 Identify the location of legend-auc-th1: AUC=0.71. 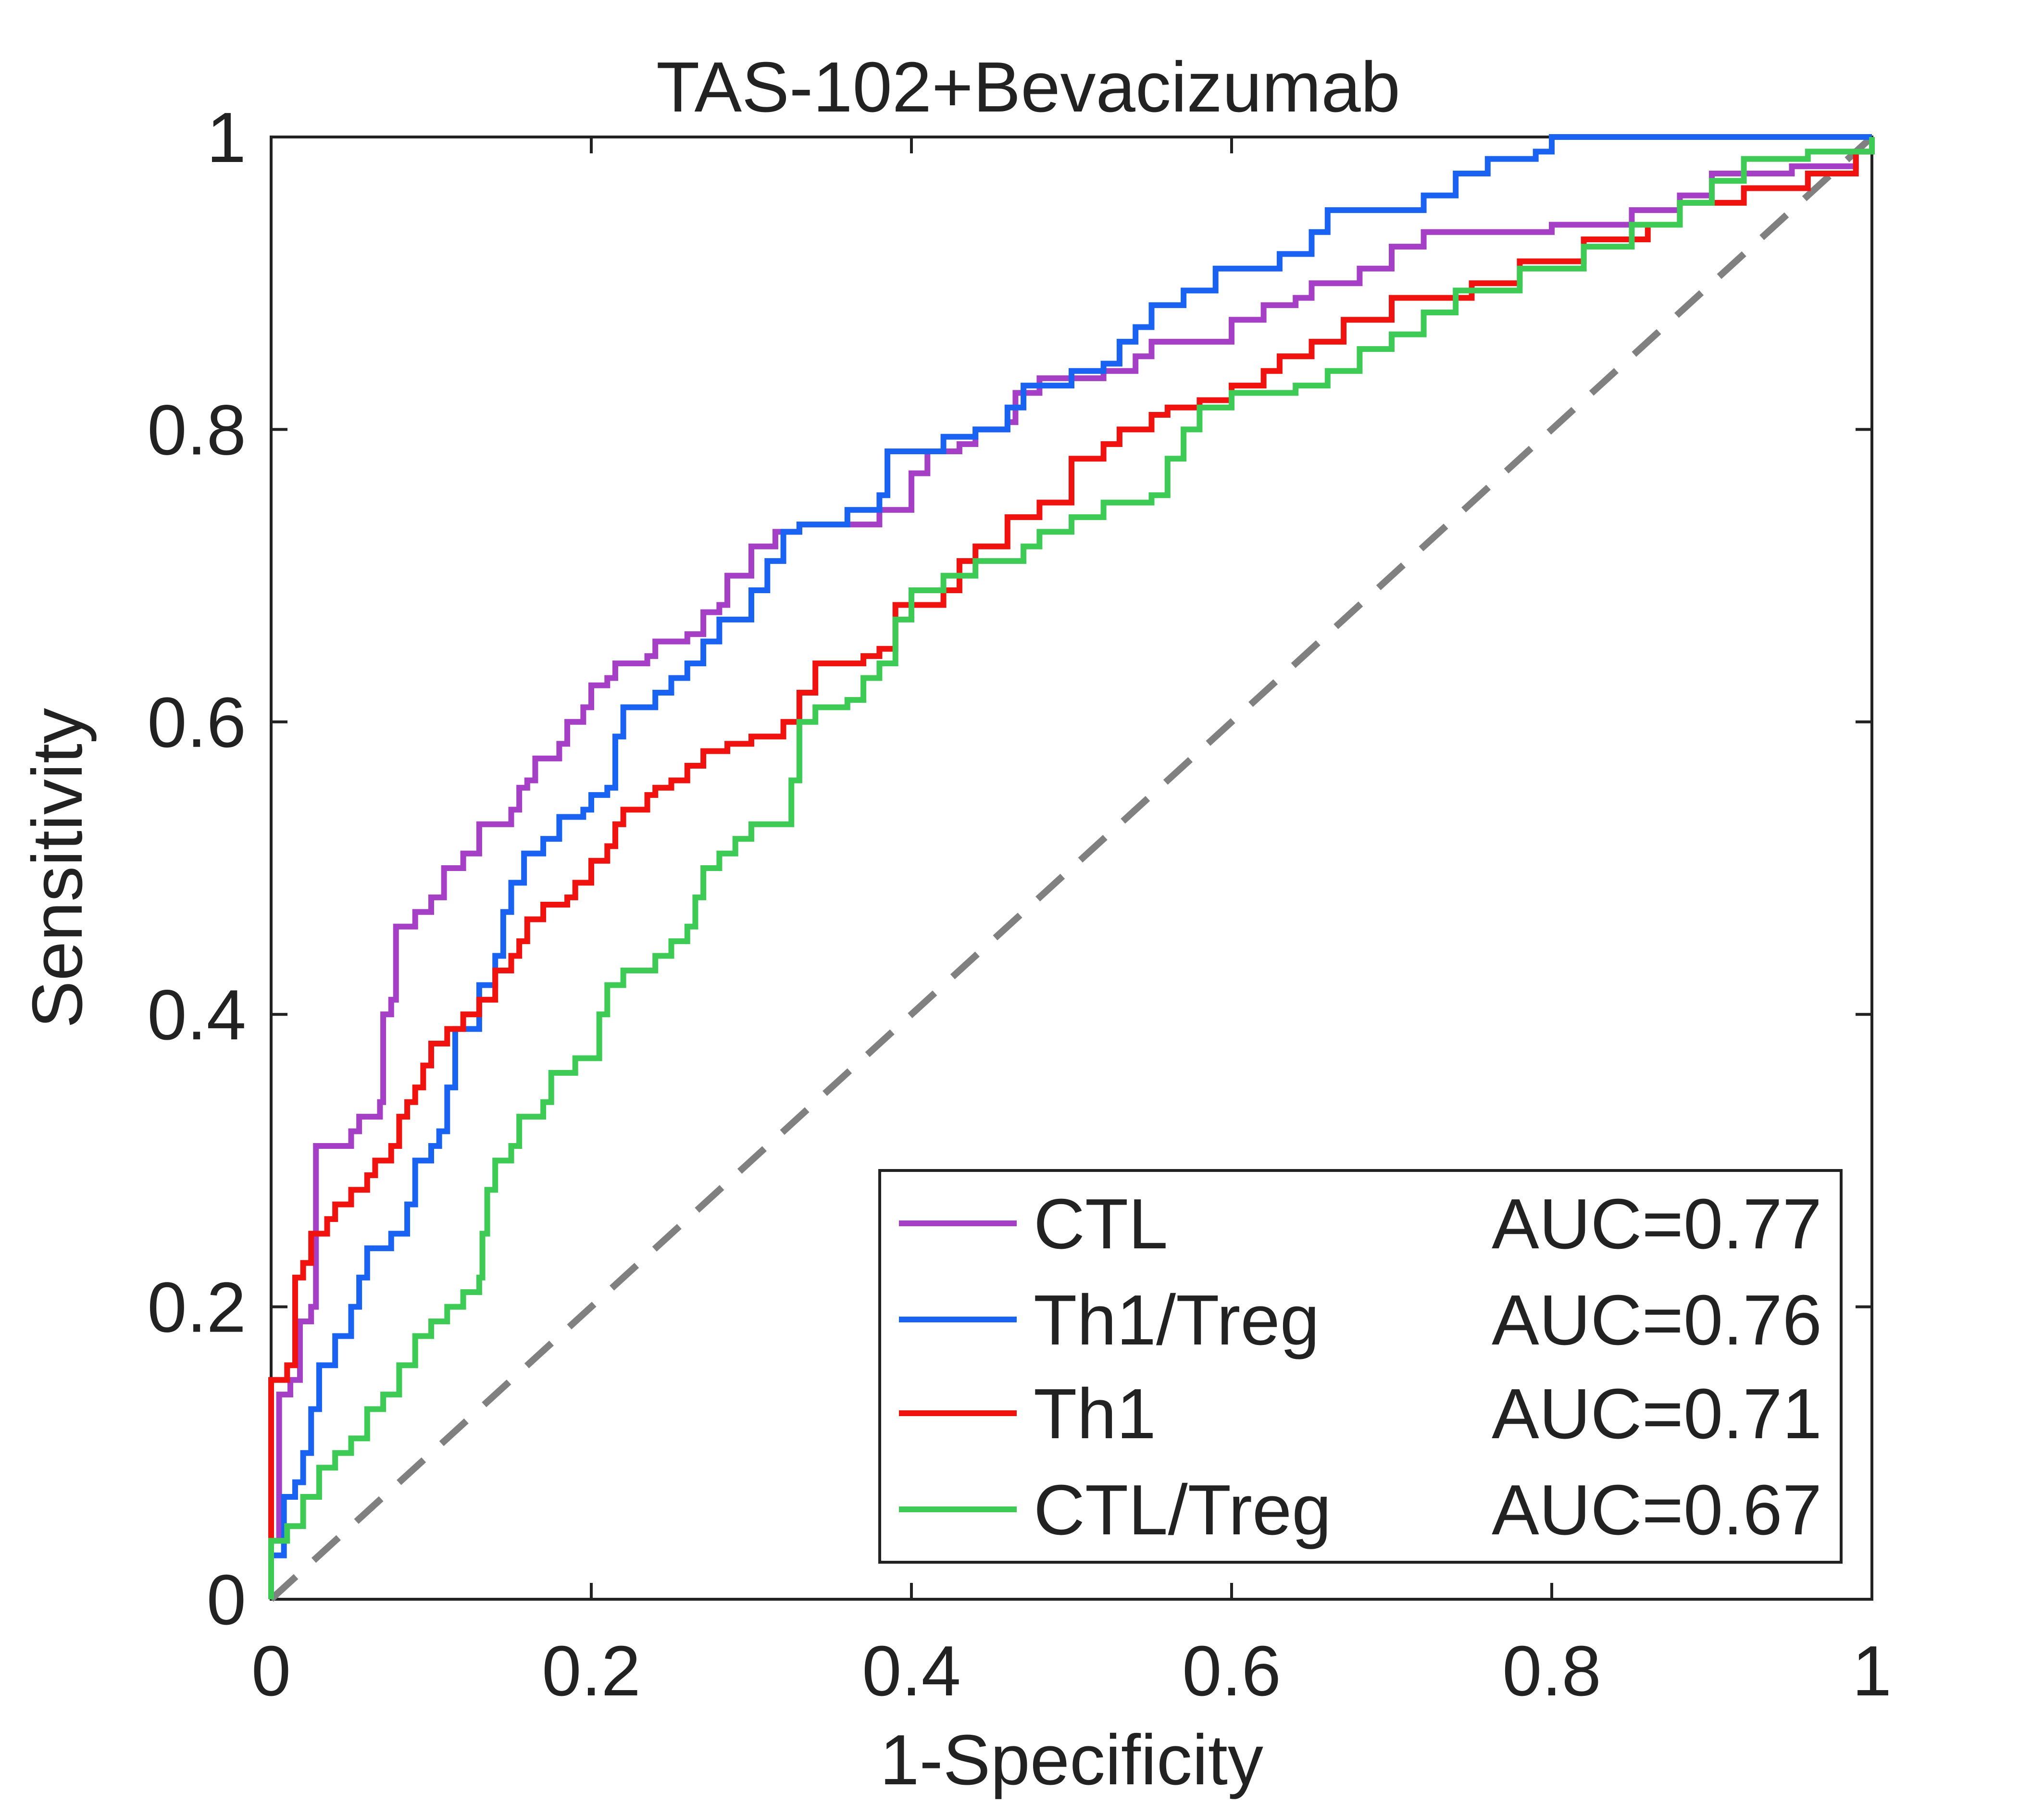
(1657, 1414).